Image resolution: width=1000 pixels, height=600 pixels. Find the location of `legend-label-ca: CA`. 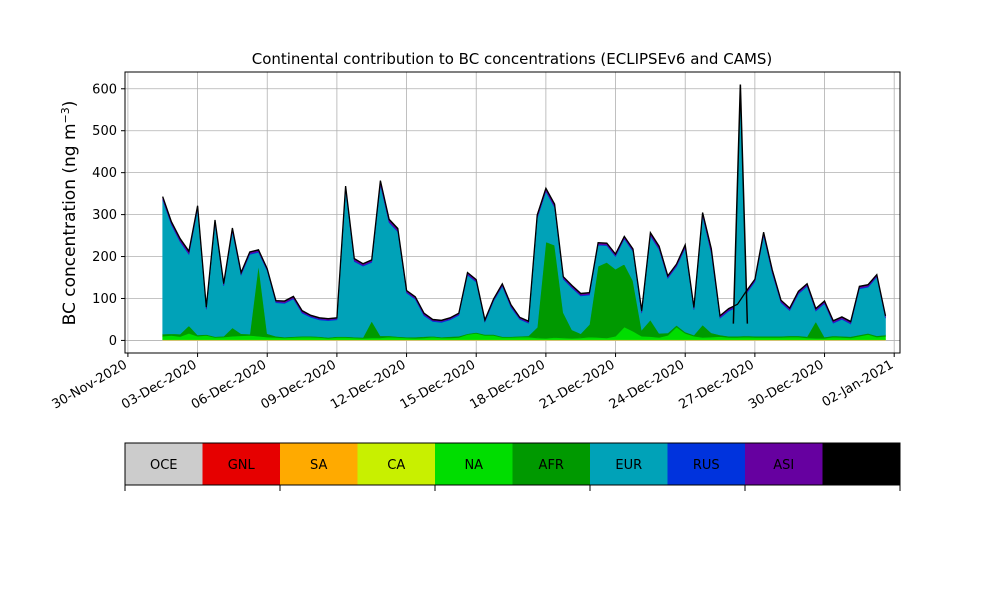

legend-label-ca: CA is located at coordinates (396, 465).